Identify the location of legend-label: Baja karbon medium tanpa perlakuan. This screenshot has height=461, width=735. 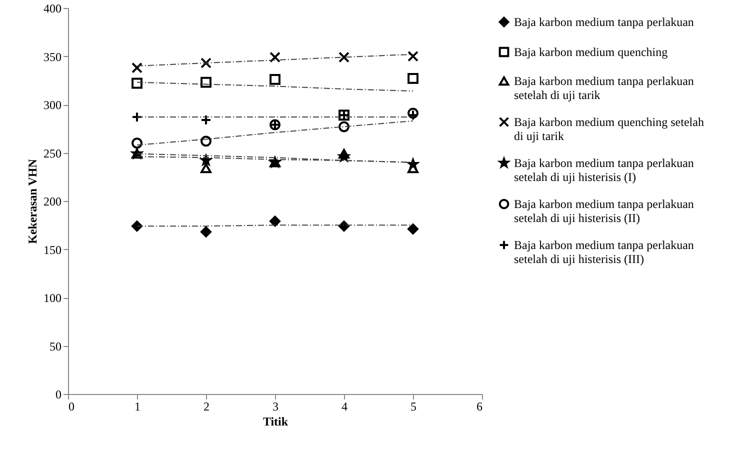
(604, 22).